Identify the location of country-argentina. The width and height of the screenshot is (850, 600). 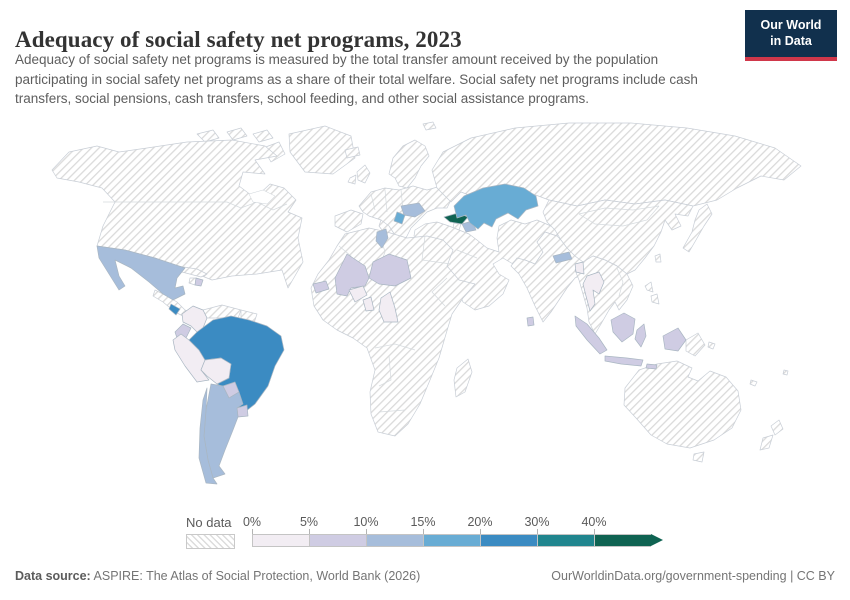
(223, 431).